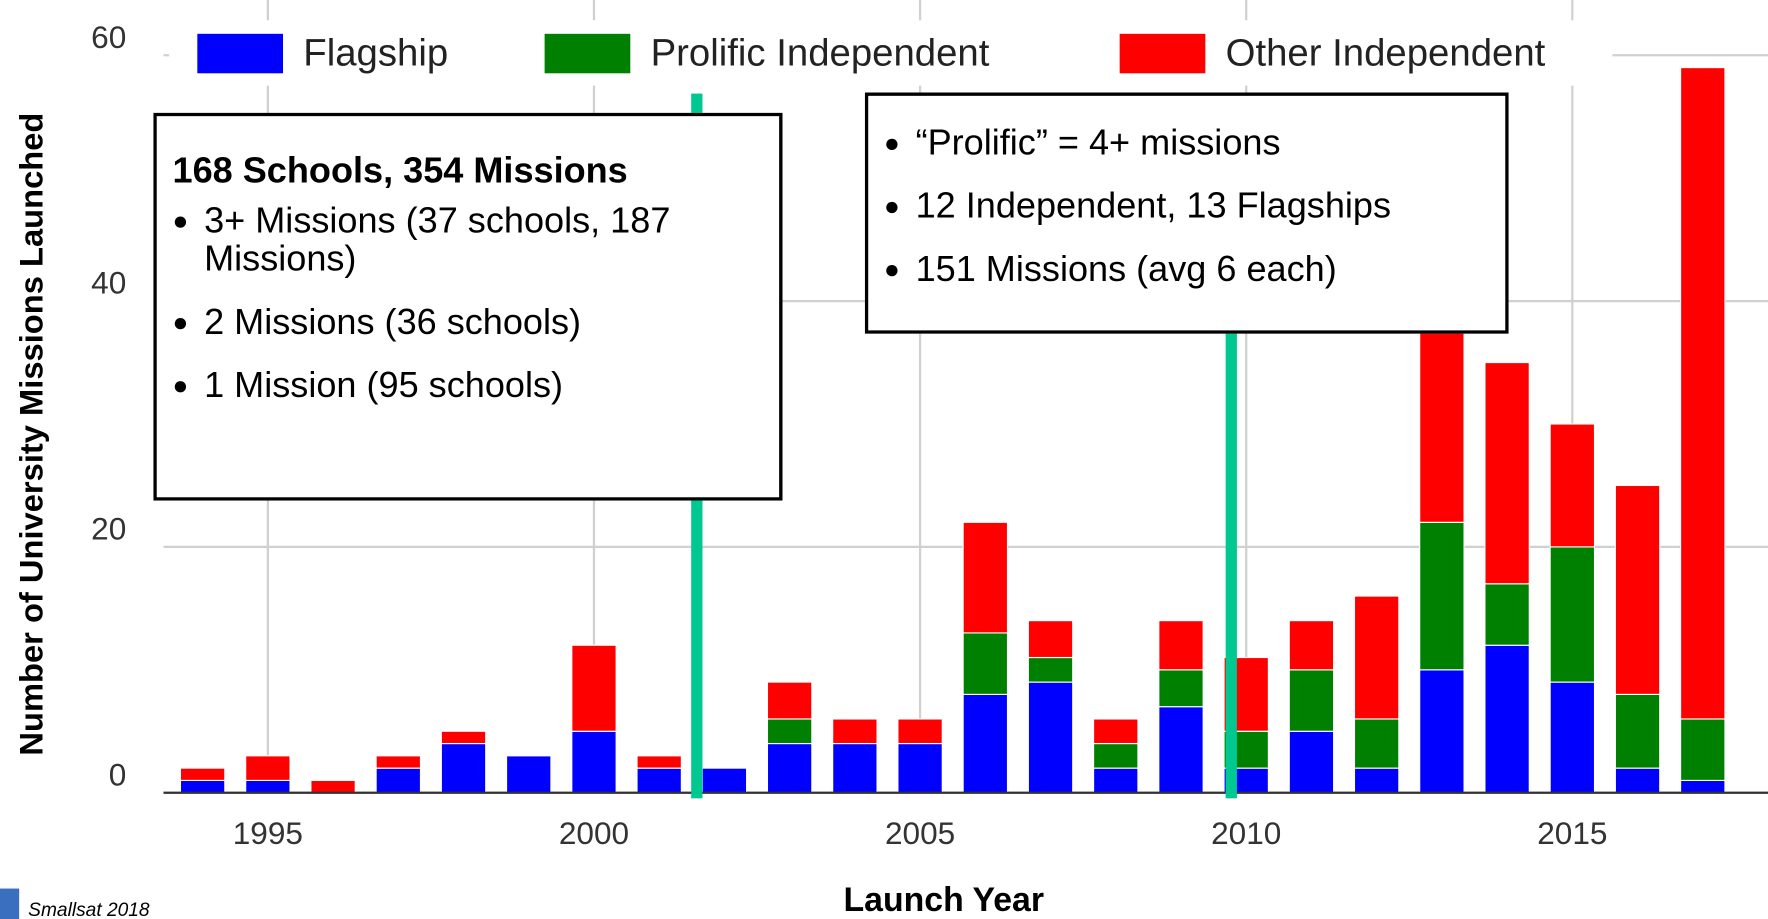 This screenshot has height=919, width=1768. What do you see at coordinates (594, 833) in the screenshot?
I see `x-tick-label: 2000` at bounding box center [594, 833].